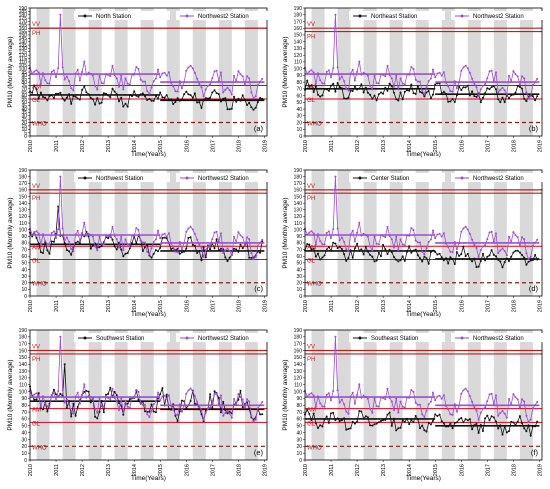 This screenshot has width=550, height=489. I want to click on y-tick-label: 10, so click(24, 454).